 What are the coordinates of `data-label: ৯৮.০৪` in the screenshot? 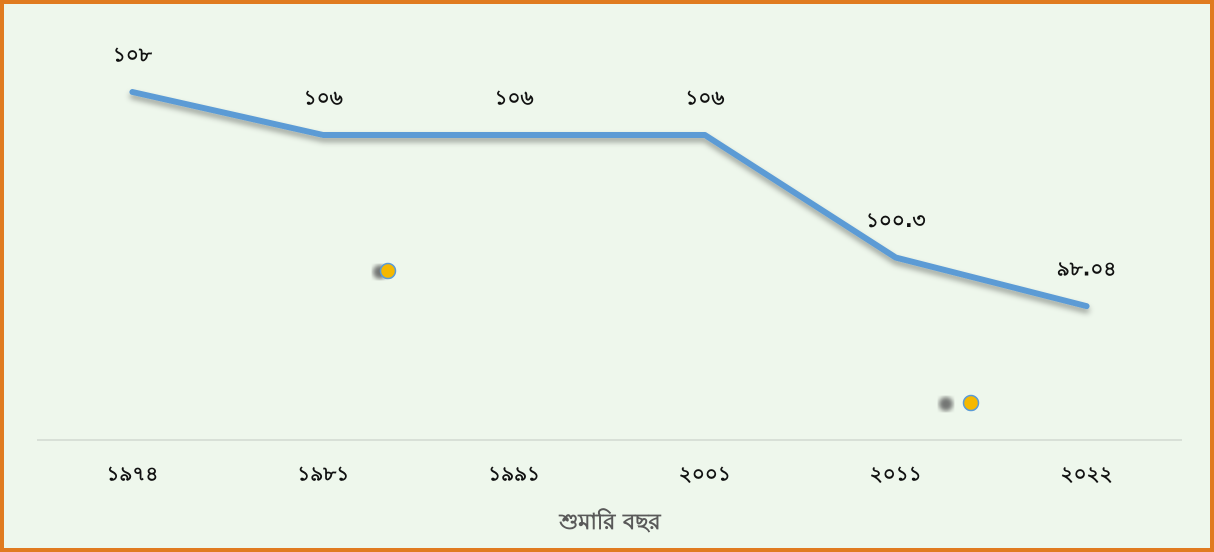 It's located at (1087, 269).